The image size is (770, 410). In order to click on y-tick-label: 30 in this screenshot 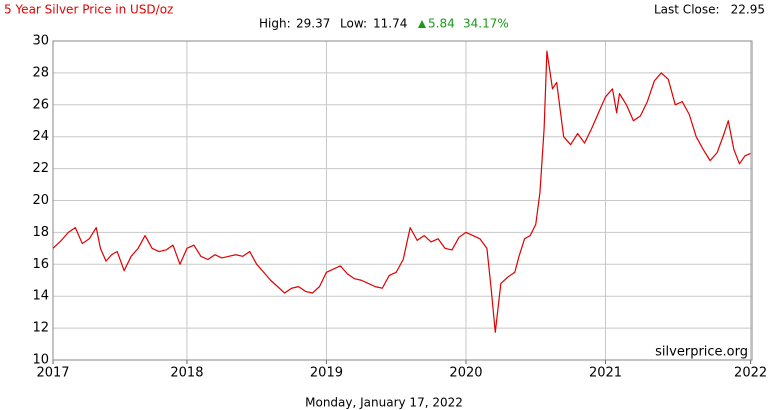, I will do `click(40, 41)`.